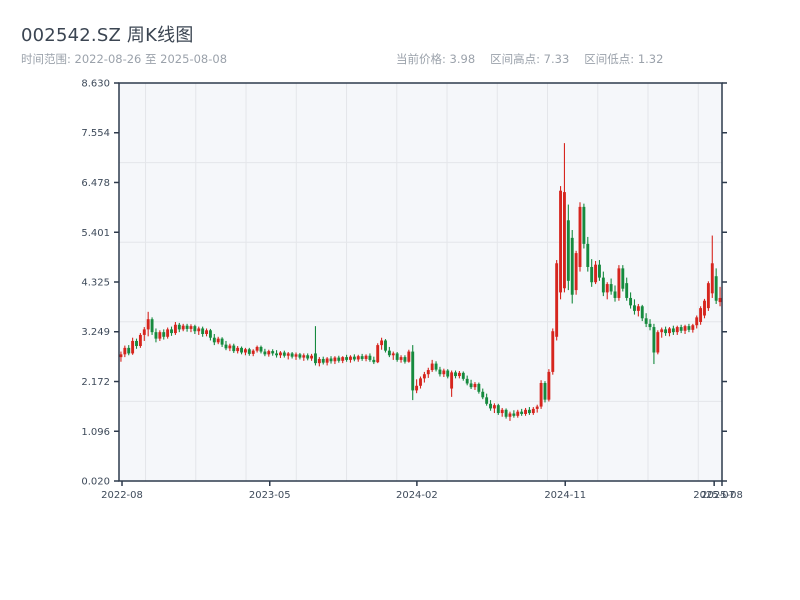 The height and width of the screenshot is (600, 800). Describe the element at coordinates (95, 432) in the screenshot. I see `y-tick-label: 1.096` at that location.